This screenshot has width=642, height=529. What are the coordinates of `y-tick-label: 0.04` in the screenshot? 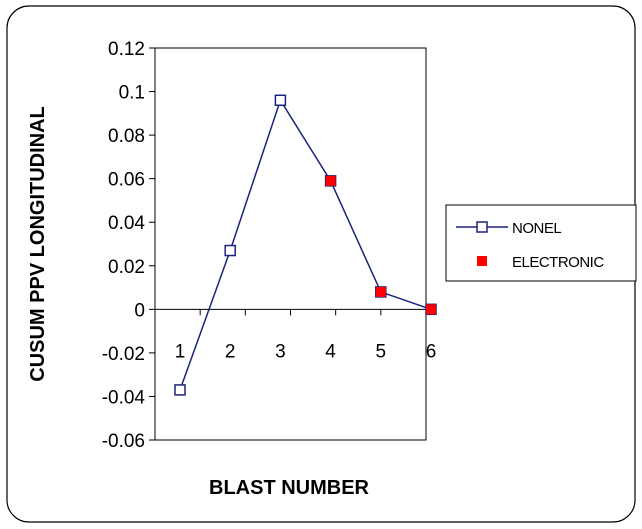 It's located at (126, 223).